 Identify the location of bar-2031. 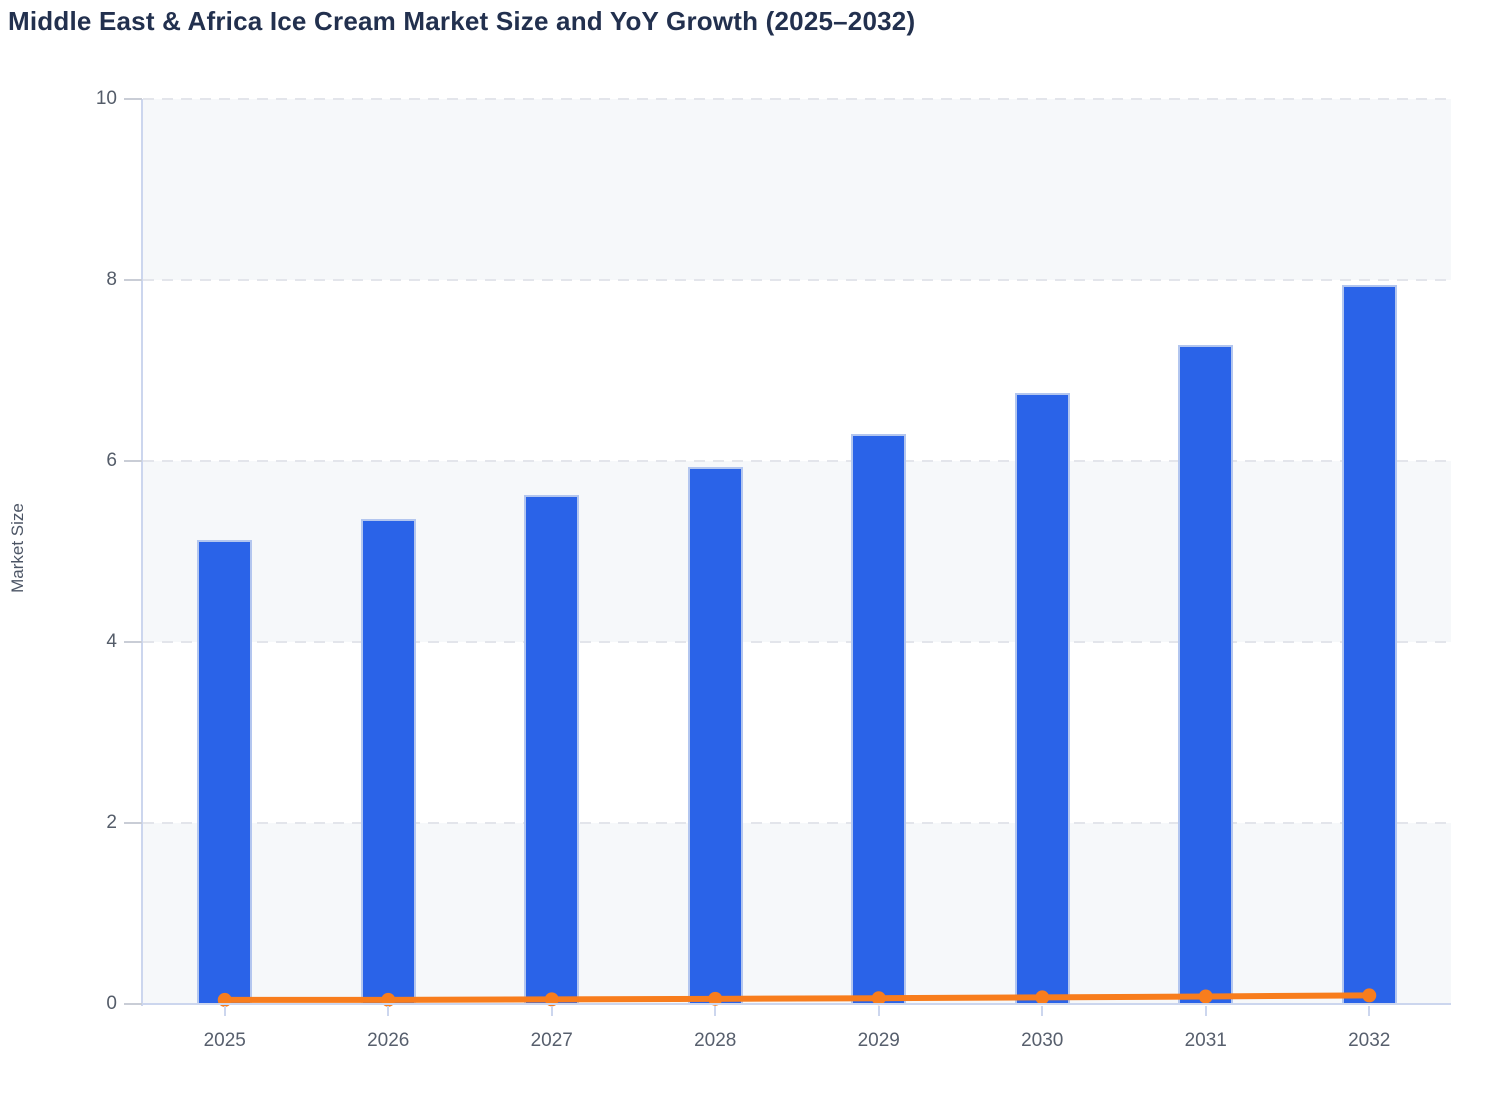
(1206, 674).